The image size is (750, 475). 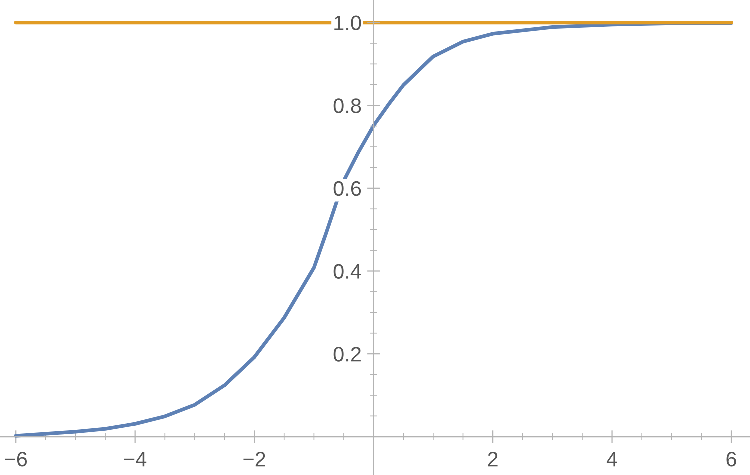 What do you see at coordinates (16, 459) in the screenshot?
I see `x-tick-label: −6` at bounding box center [16, 459].